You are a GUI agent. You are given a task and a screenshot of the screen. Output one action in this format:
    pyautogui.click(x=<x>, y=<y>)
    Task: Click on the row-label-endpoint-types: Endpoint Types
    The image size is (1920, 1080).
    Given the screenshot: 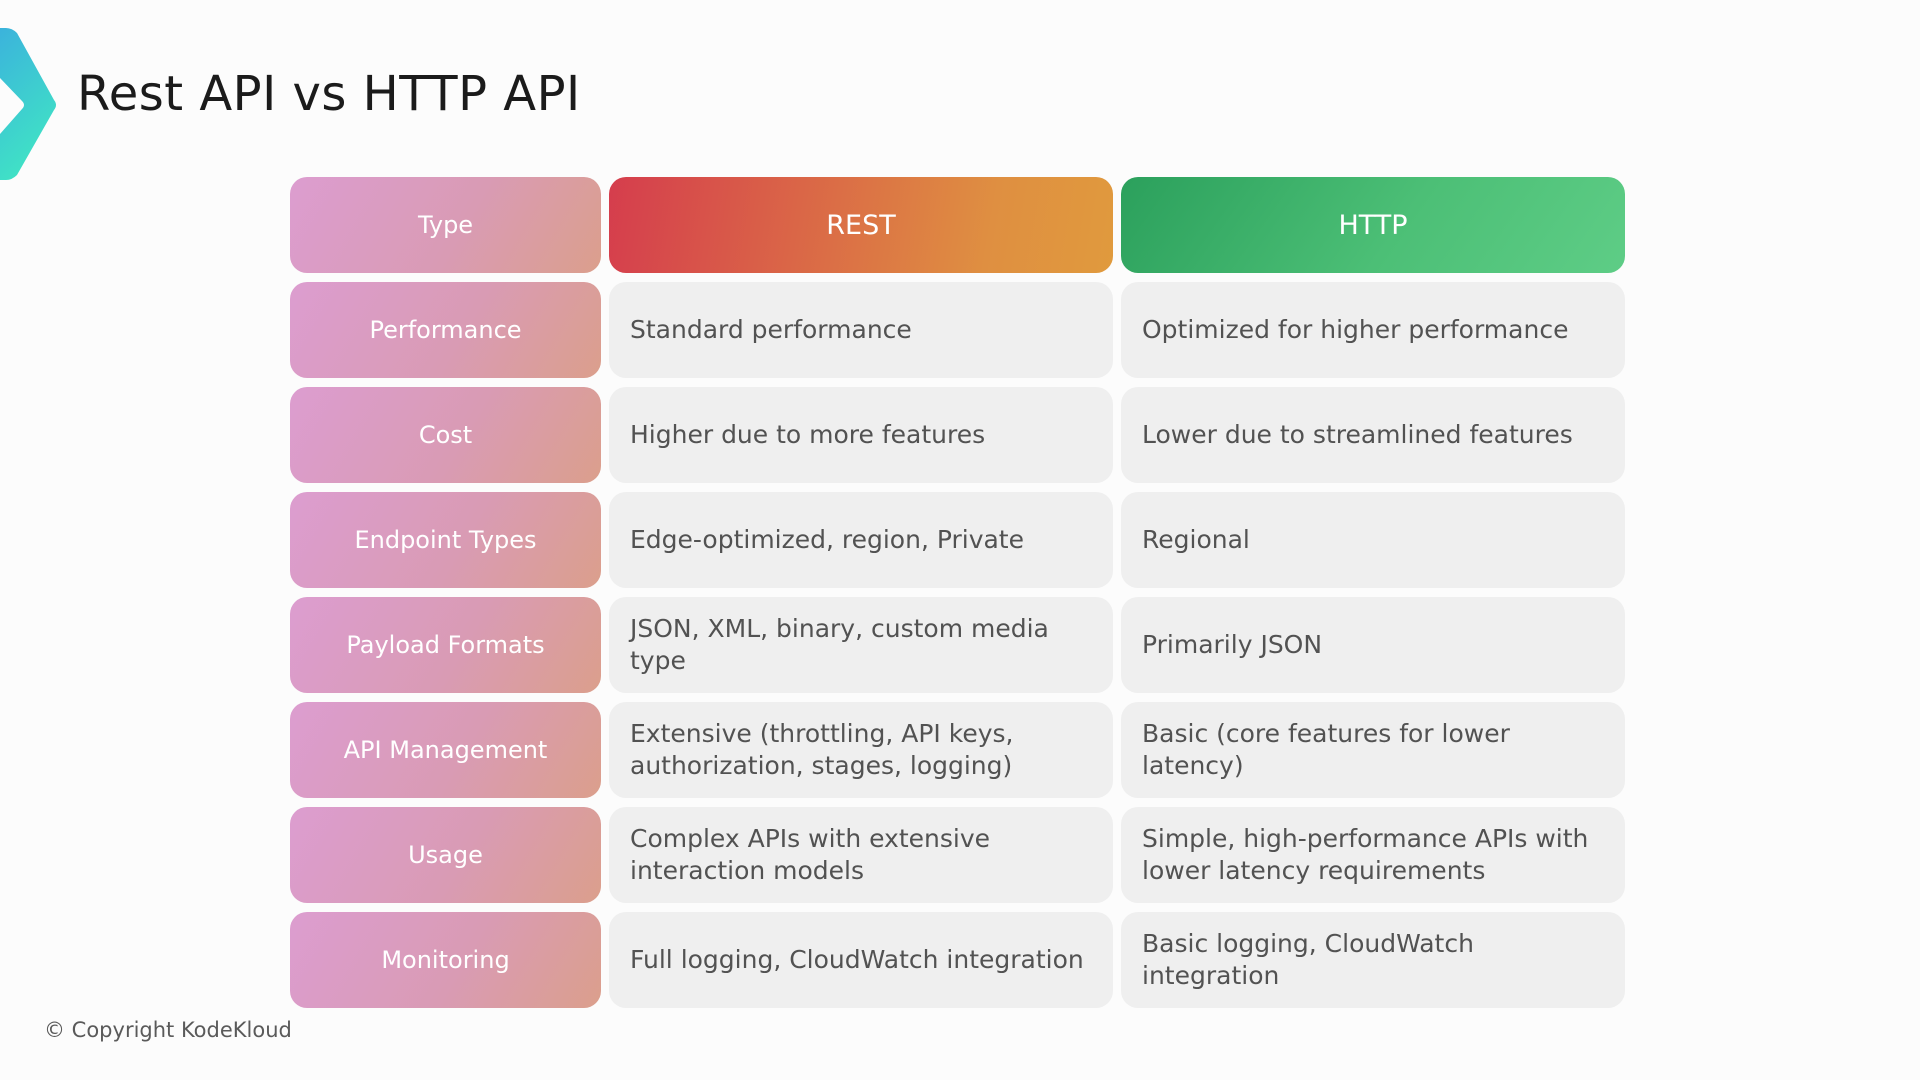 What is the action you would take?
    pyautogui.click(x=445, y=540)
    